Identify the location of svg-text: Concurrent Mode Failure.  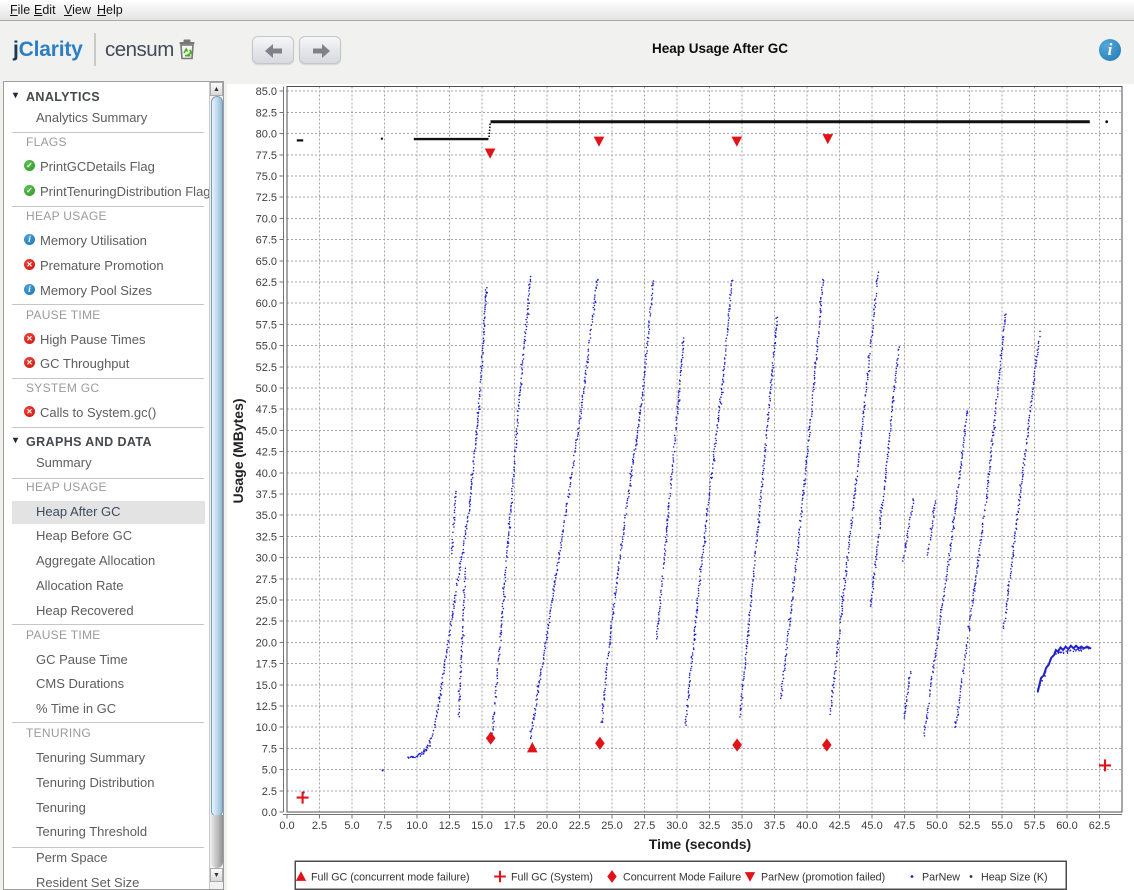
(682, 877).